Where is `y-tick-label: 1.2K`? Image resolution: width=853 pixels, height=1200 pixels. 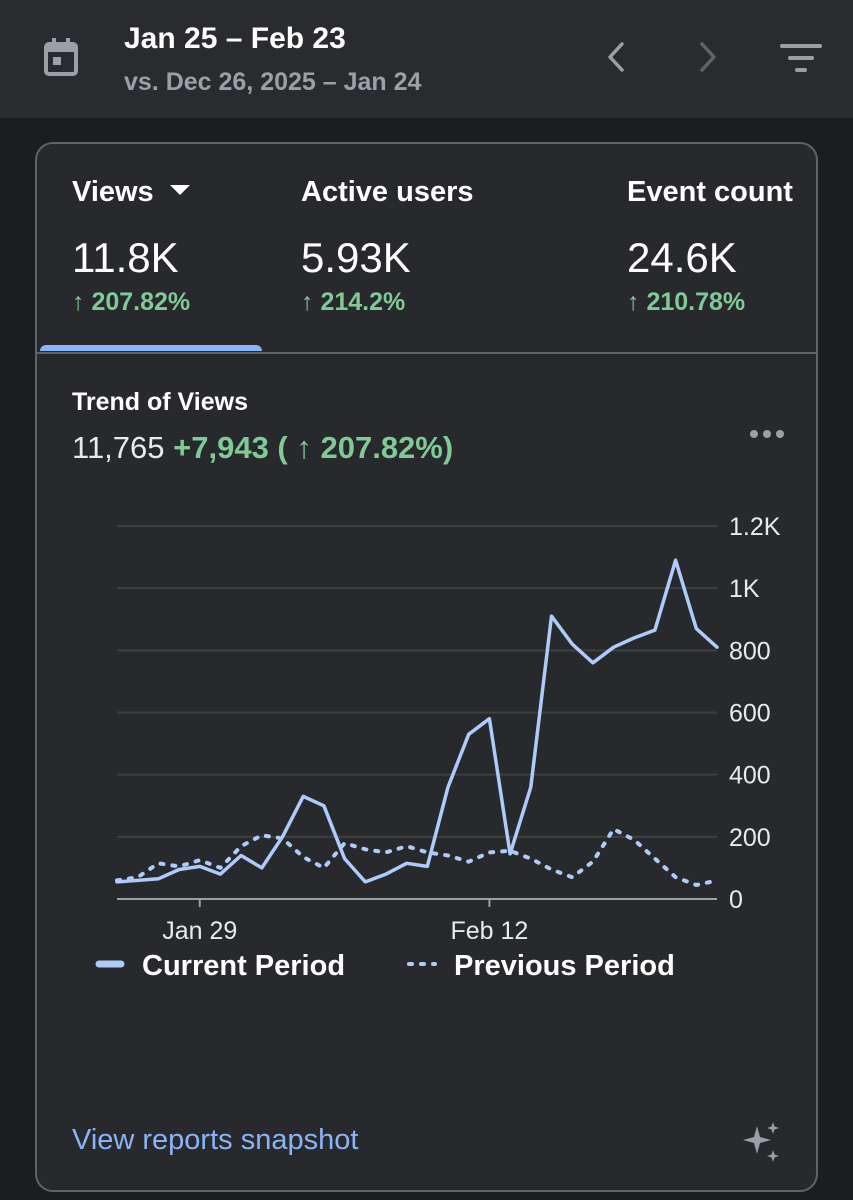 y-tick-label: 1.2K is located at coordinates (755, 527).